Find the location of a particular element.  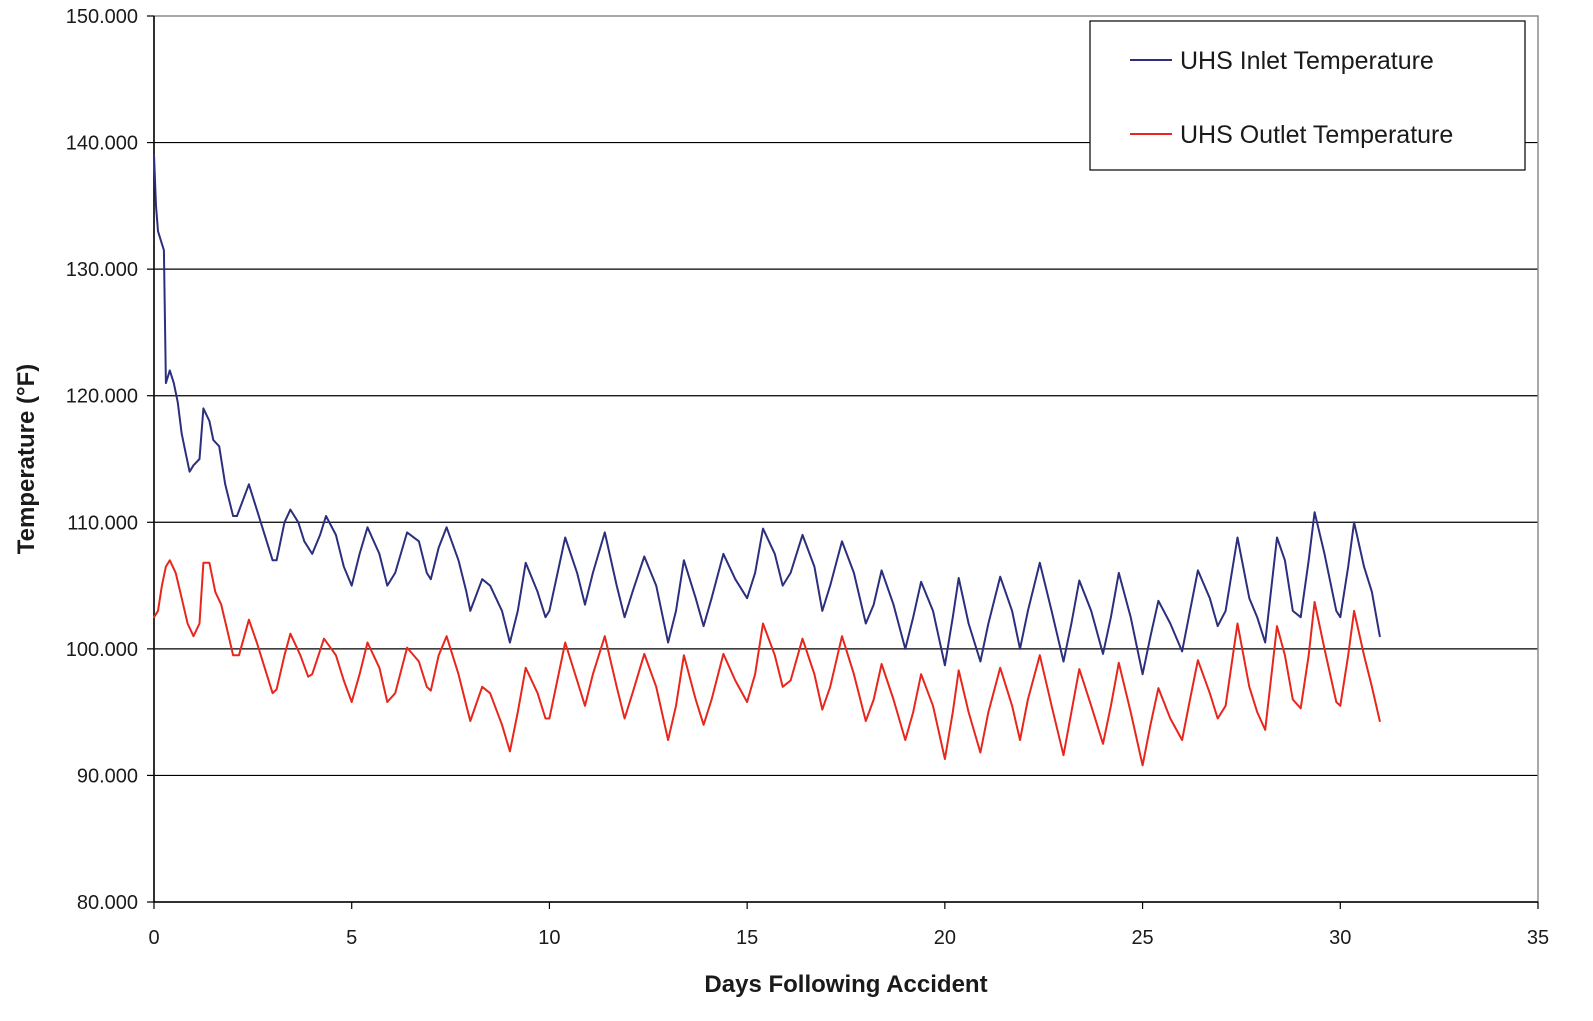

x-axis-ticks: 0 5 10 15 20 25 30 35 is located at coordinates (848, 925).